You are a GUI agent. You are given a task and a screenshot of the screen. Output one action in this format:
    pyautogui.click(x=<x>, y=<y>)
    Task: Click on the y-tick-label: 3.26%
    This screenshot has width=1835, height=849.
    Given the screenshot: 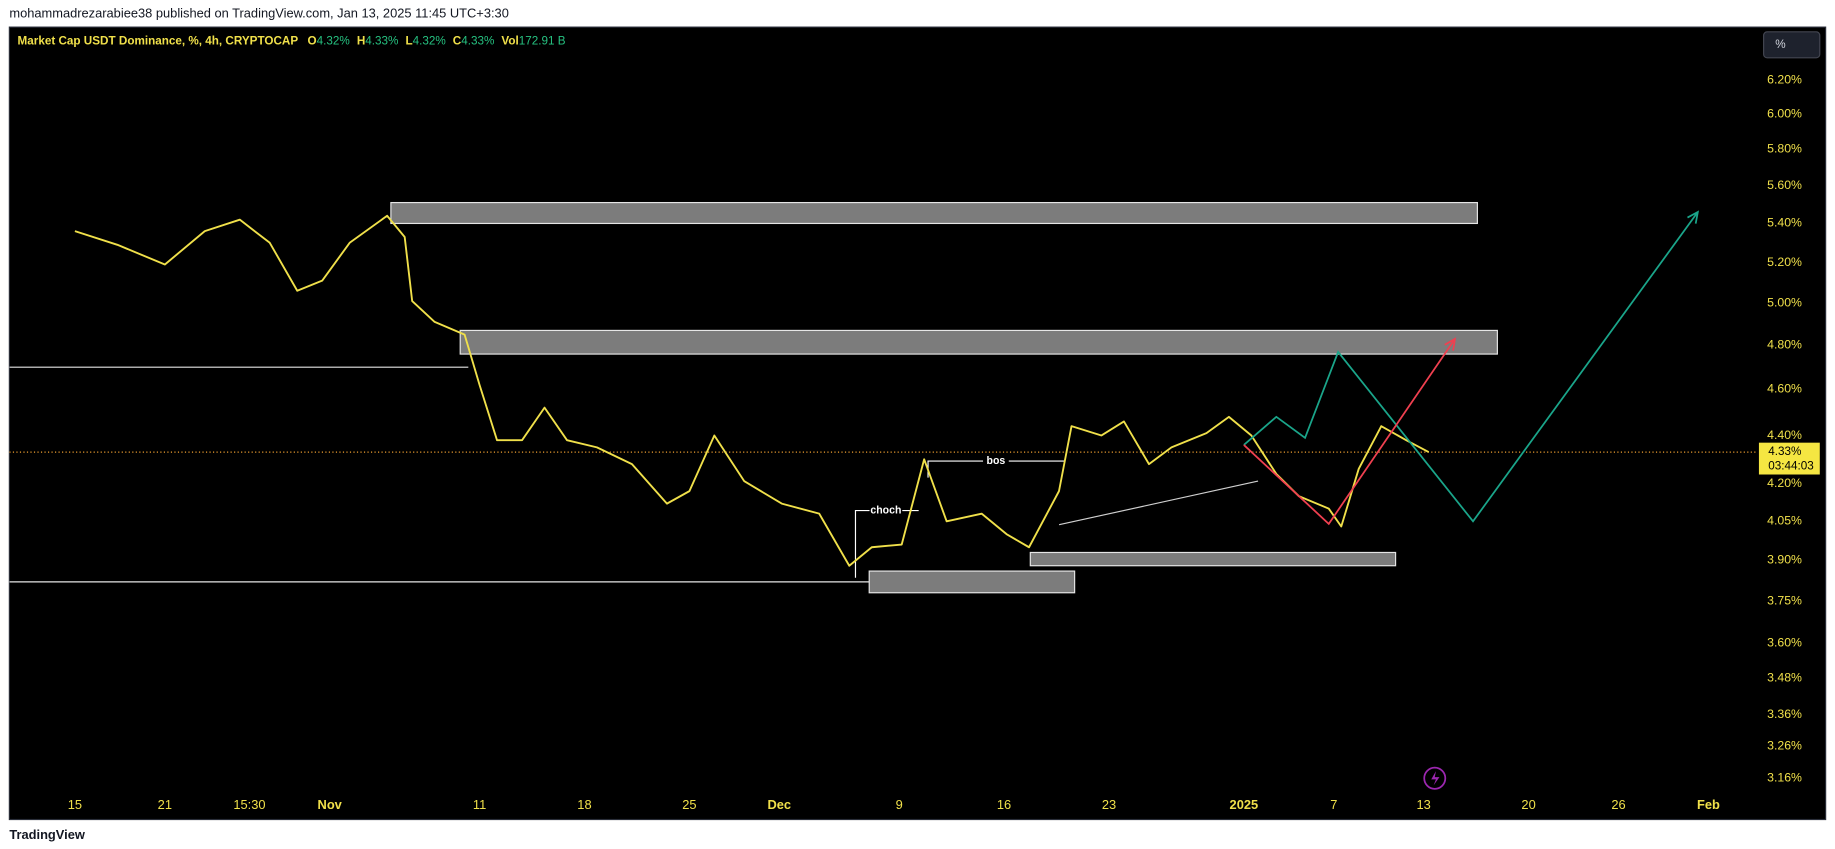 What is the action you would take?
    pyautogui.click(x=1784, y=745)
    